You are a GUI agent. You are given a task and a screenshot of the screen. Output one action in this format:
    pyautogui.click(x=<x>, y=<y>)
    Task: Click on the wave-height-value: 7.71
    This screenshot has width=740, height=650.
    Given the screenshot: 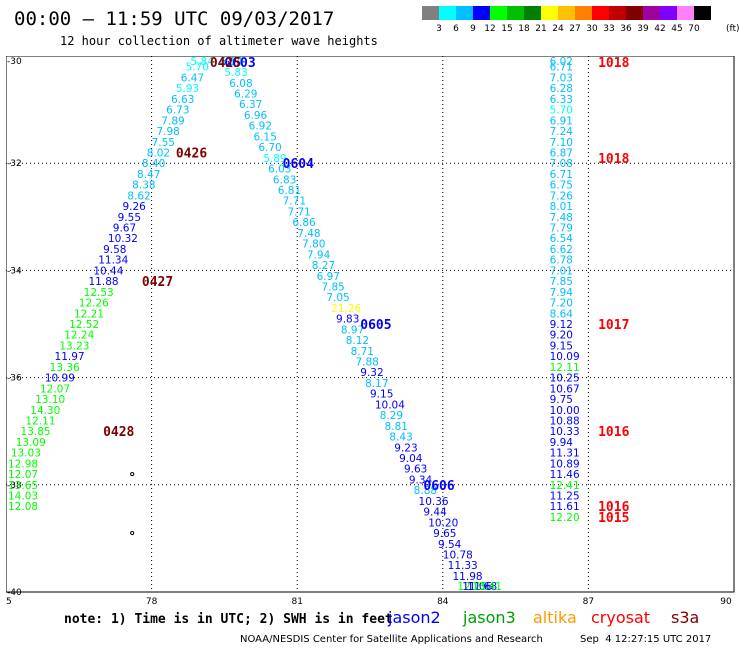 What is the action you would take?
    pyautogui.click(x=298, y=212)
    